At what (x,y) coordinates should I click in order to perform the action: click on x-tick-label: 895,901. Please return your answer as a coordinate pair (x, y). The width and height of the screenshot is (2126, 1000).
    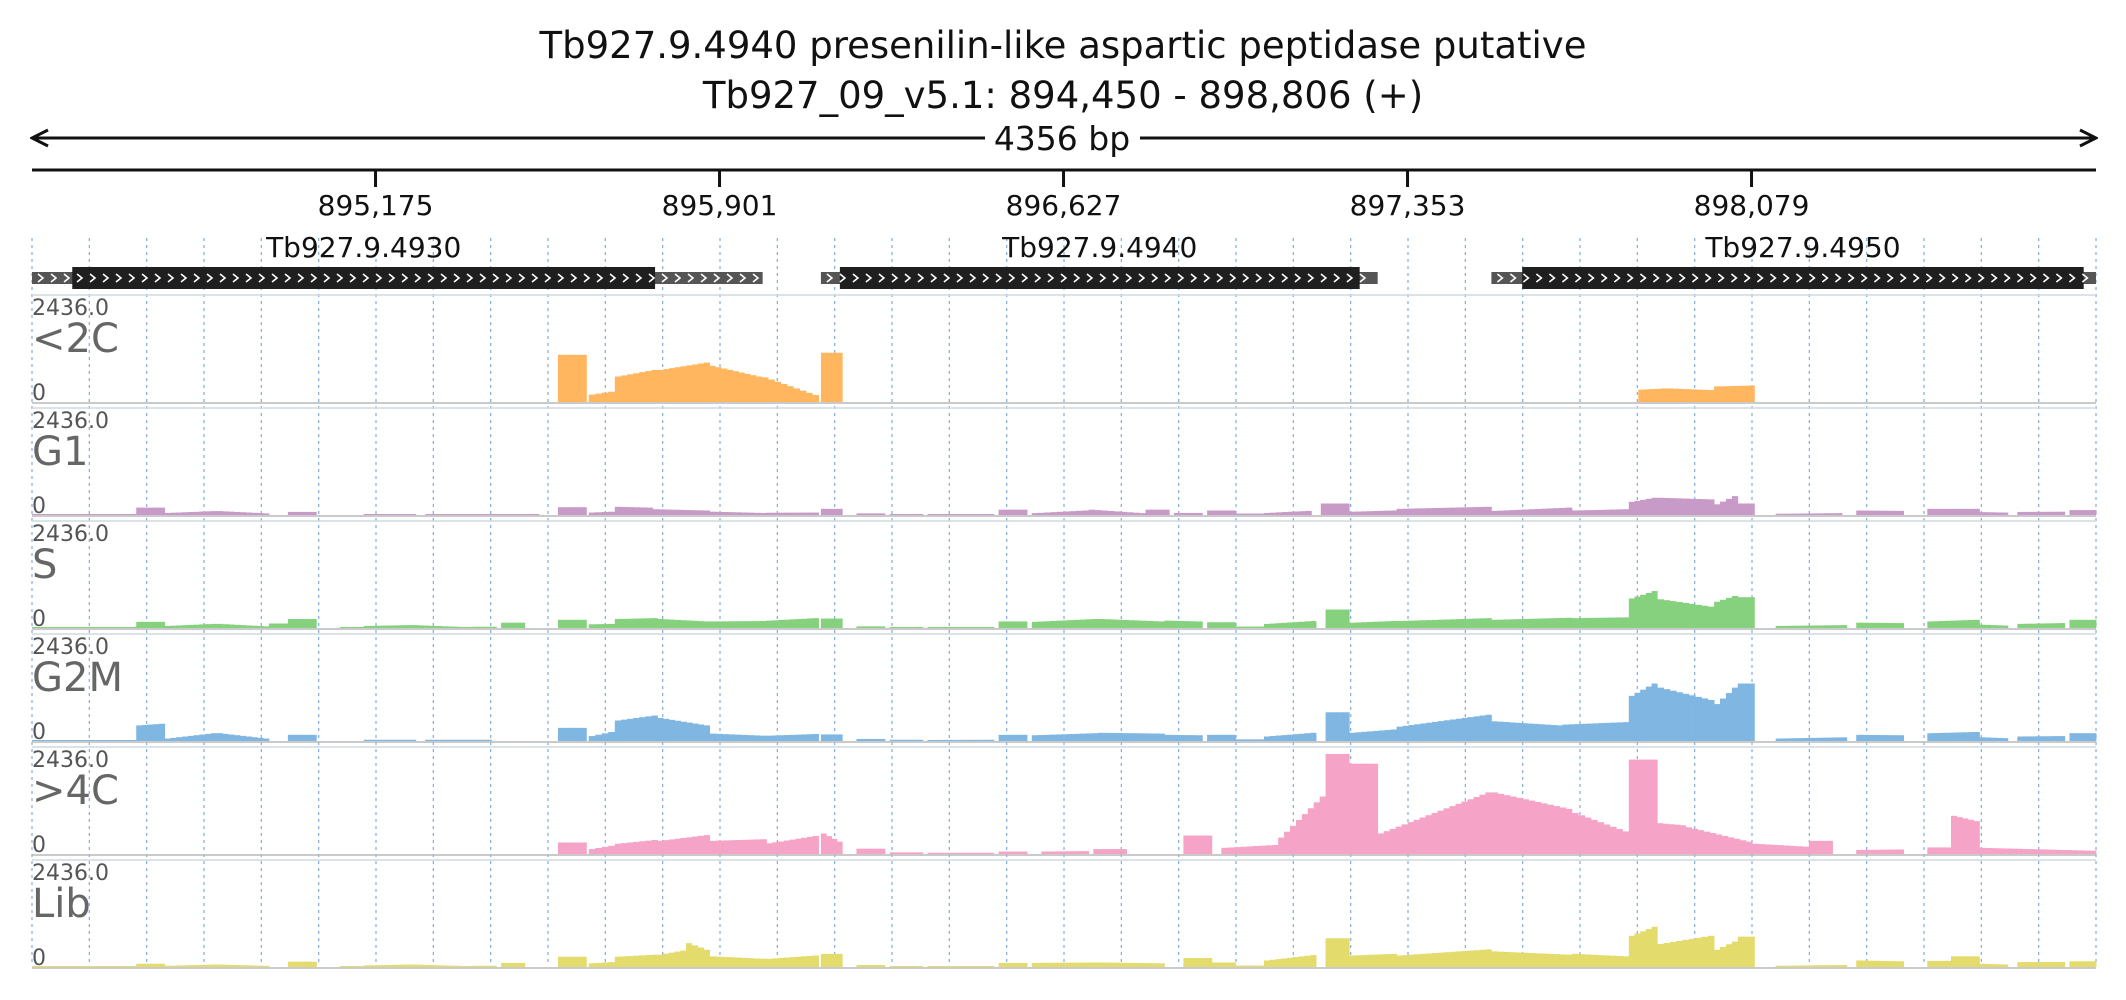
    Looking at the image, I should click on (720, 205).